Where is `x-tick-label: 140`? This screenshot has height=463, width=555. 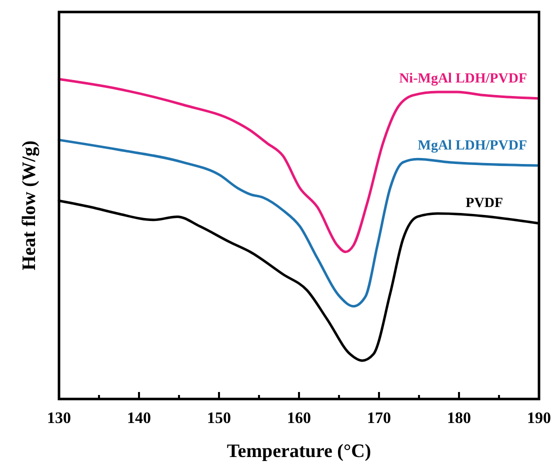
x-tick-label: 140 is located at coordinates (139, 418).